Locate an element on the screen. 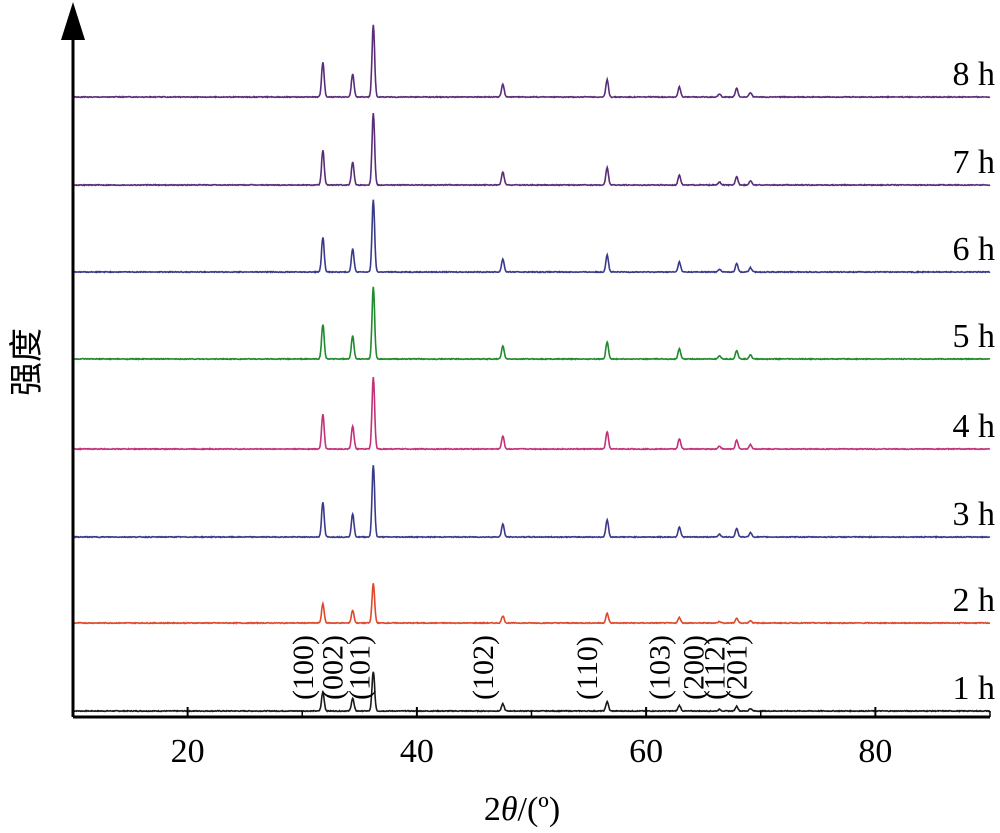 This screenshot has width=1000, height=833. peak-label-2: (002) is located at coordinates (333, 667).